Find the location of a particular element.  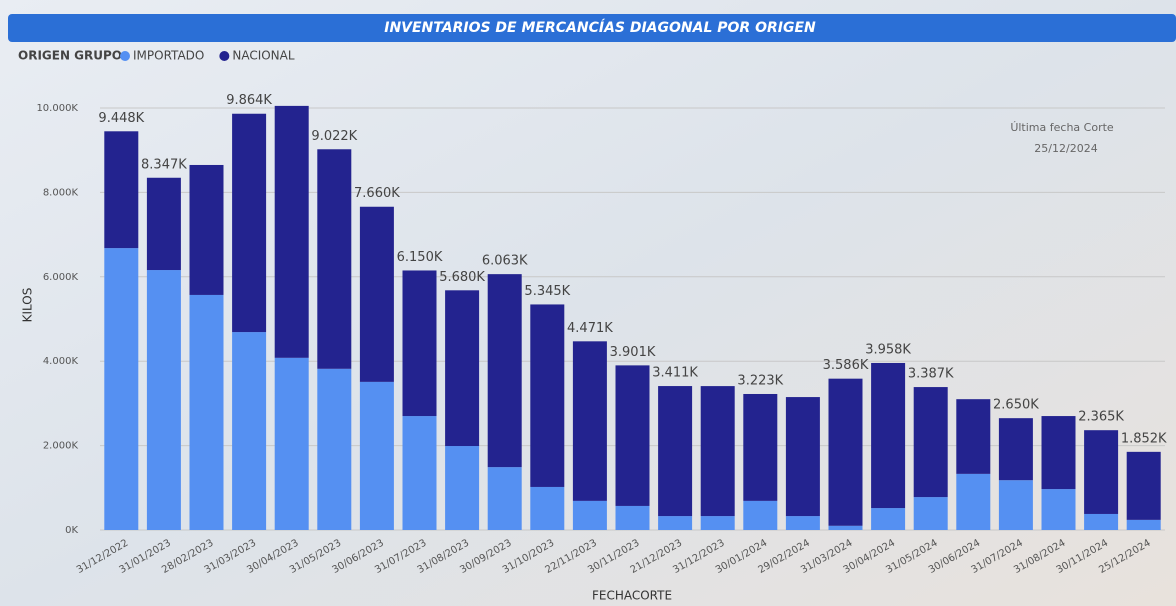

total-label: 9.022K is located at coordinates (334, 136).